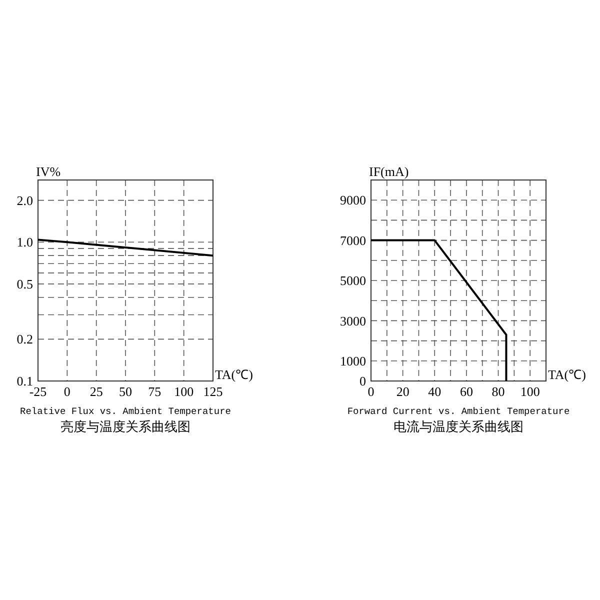 This screenshot has height=600, width=600. Describe the element at coordinates (126, 411) in the screenshot. I see `text: Relative Flux vs. Ambient Temperature` at that location.